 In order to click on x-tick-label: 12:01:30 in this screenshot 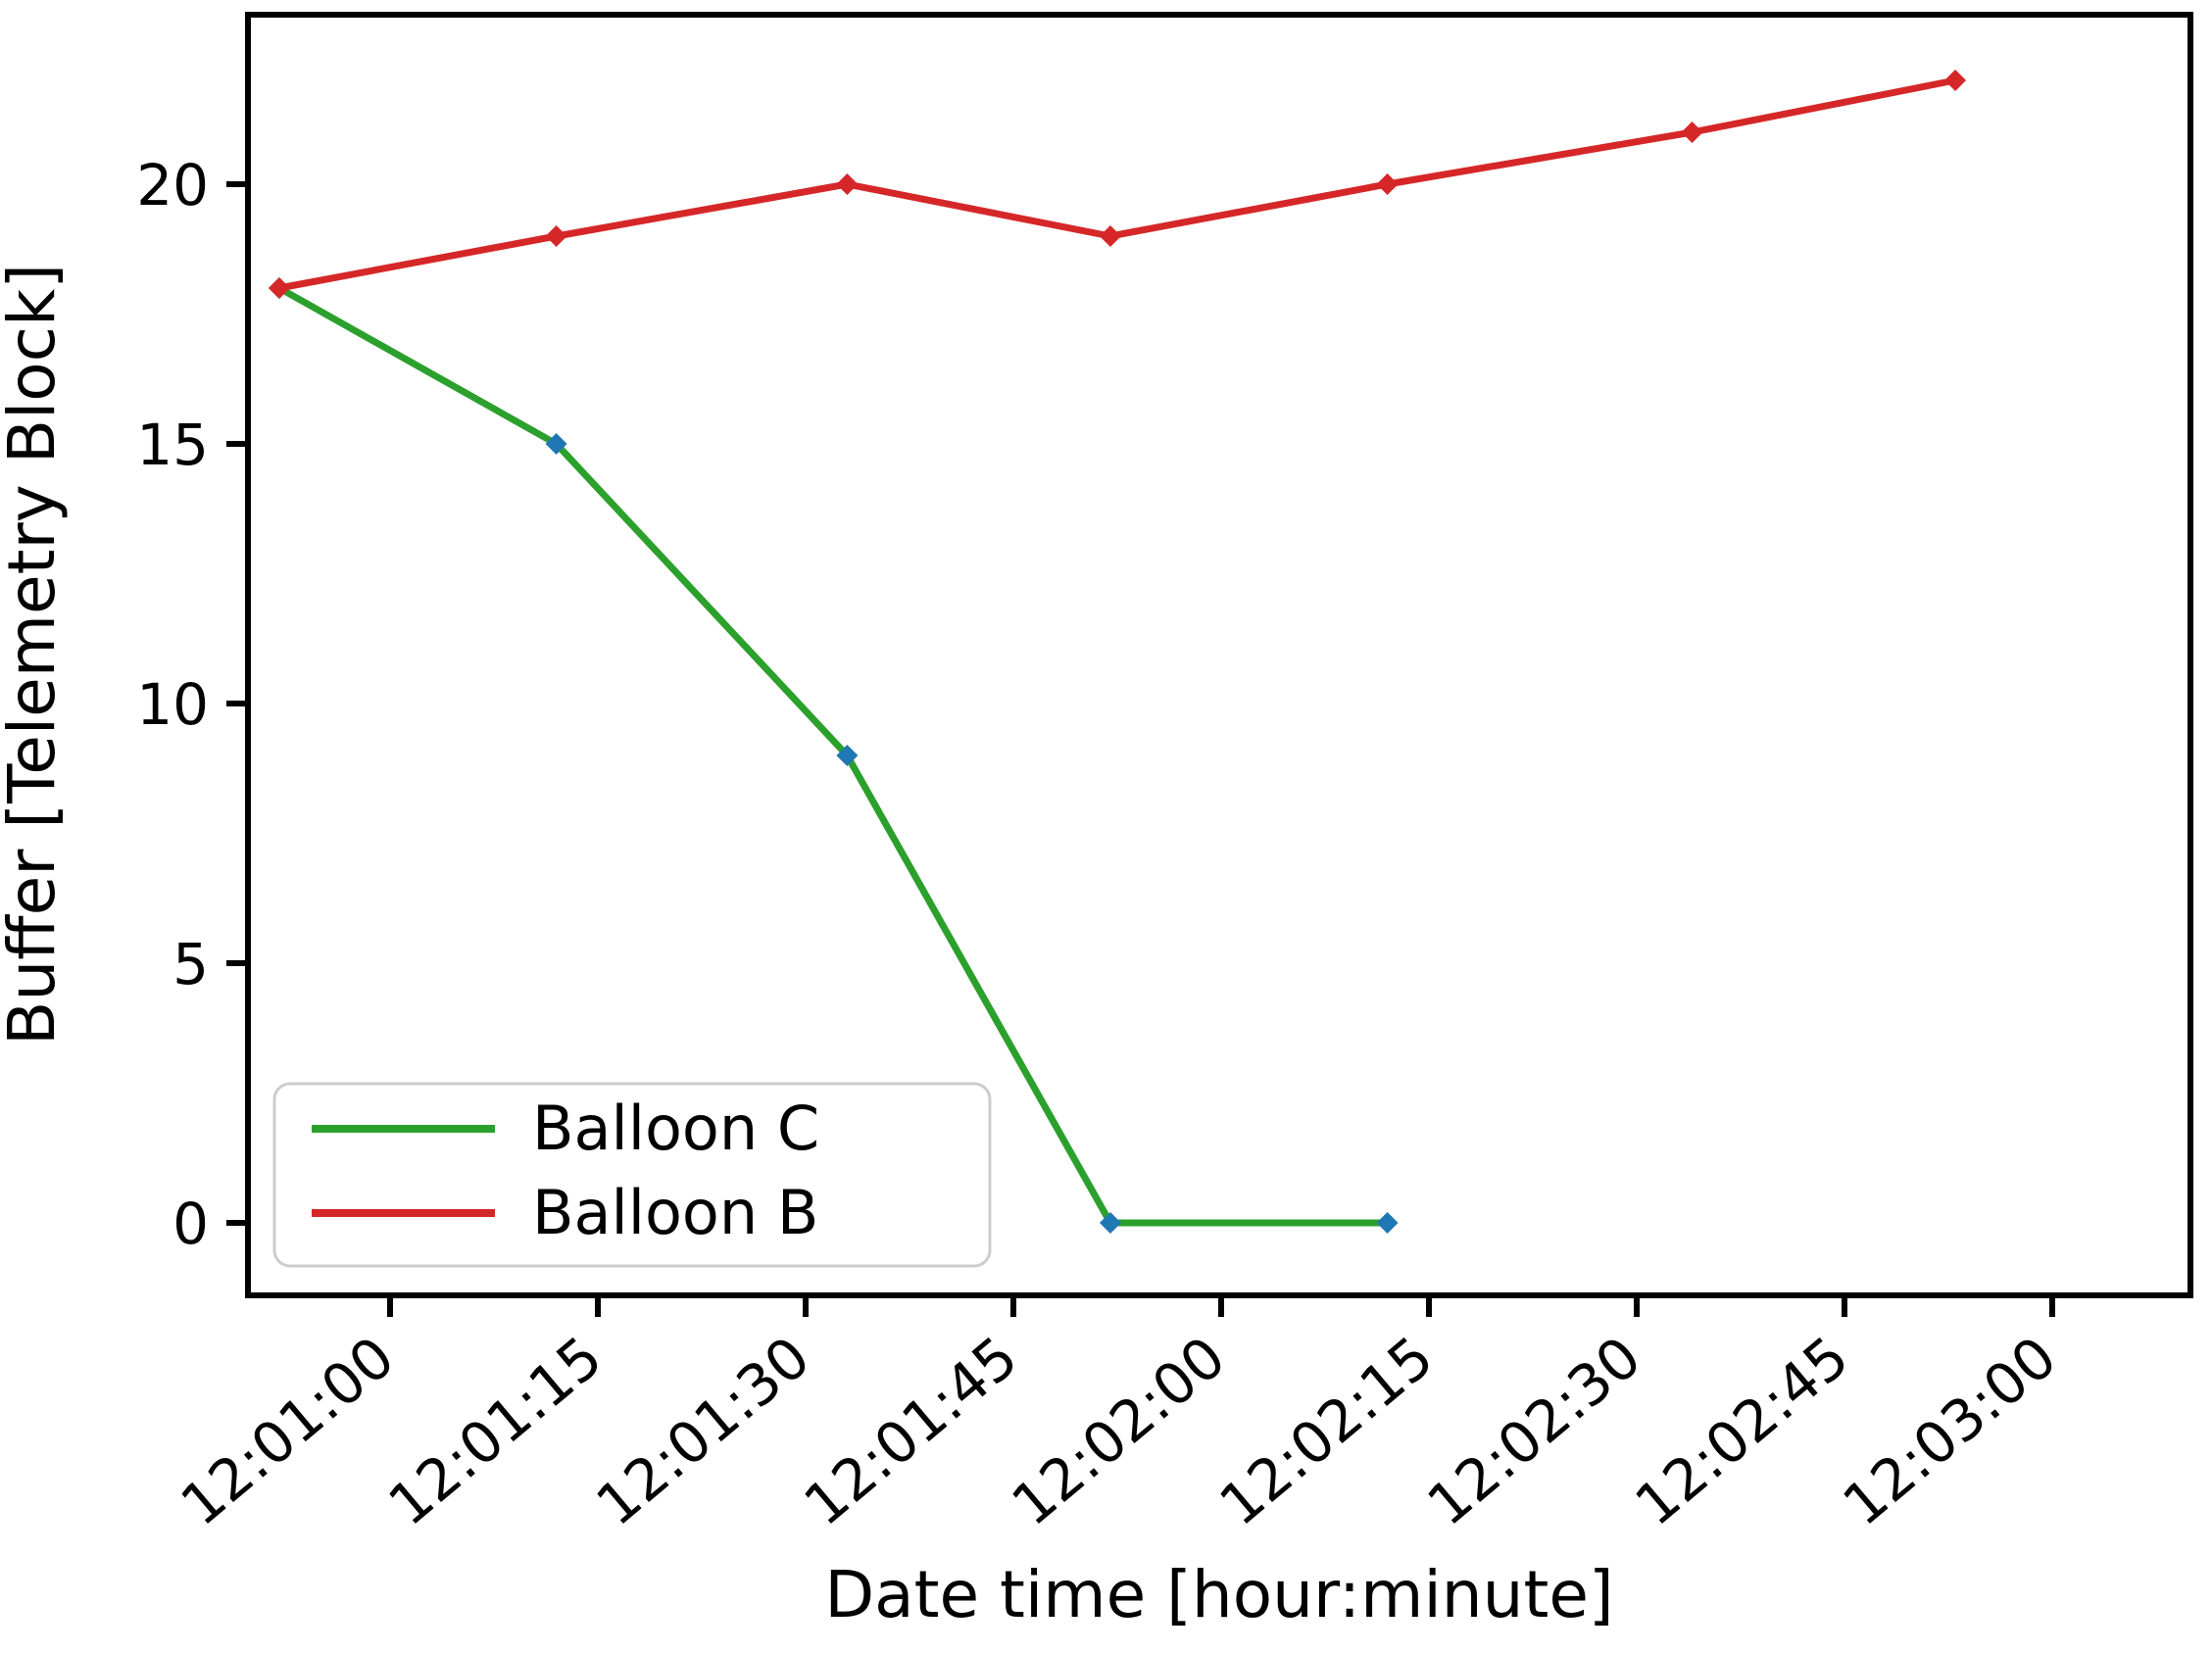, I will do `click(703, 1431)`.